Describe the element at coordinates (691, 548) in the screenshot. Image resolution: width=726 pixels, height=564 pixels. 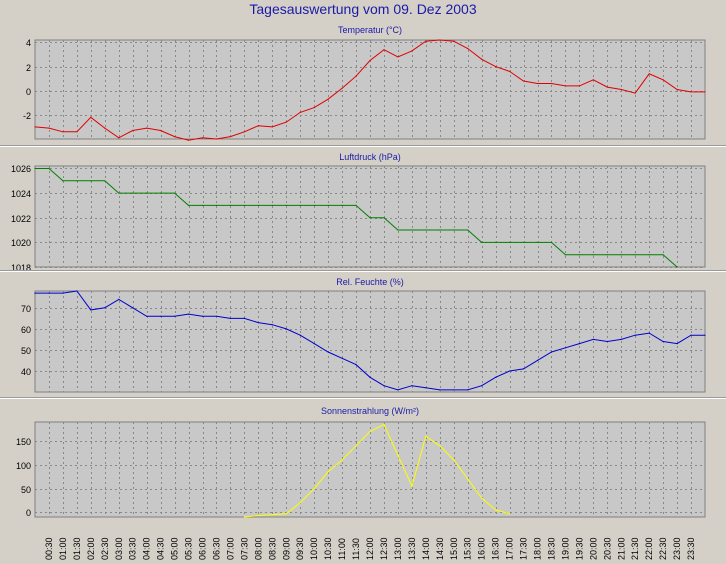
I see `x-tick-label: 23:30` at that location.